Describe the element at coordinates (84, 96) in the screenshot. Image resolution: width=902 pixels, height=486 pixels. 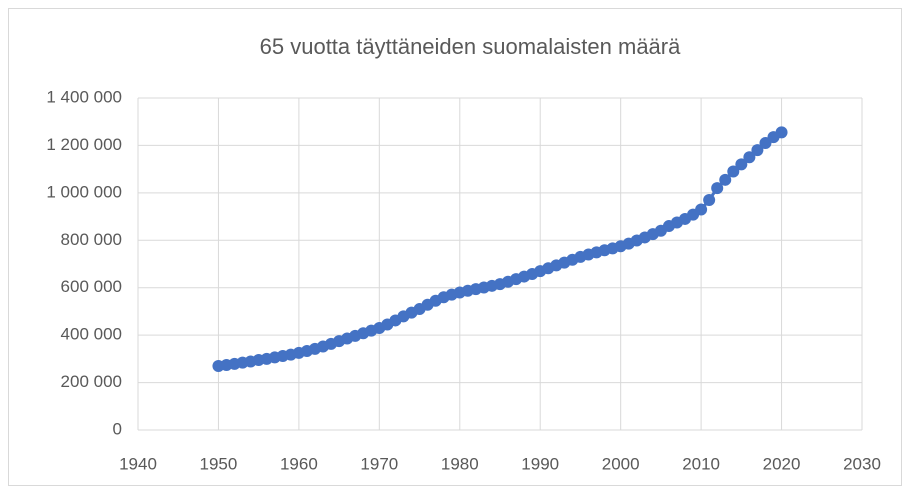
I see `y-tick-label: 1 400 000` at that location.